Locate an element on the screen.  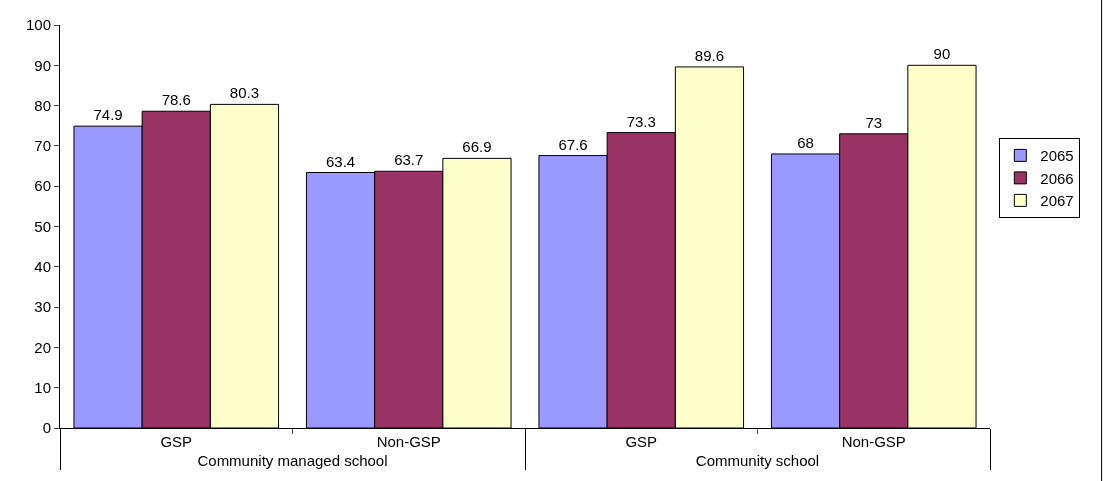
y-tick-label: 90 is located at coordinates (42, 65).